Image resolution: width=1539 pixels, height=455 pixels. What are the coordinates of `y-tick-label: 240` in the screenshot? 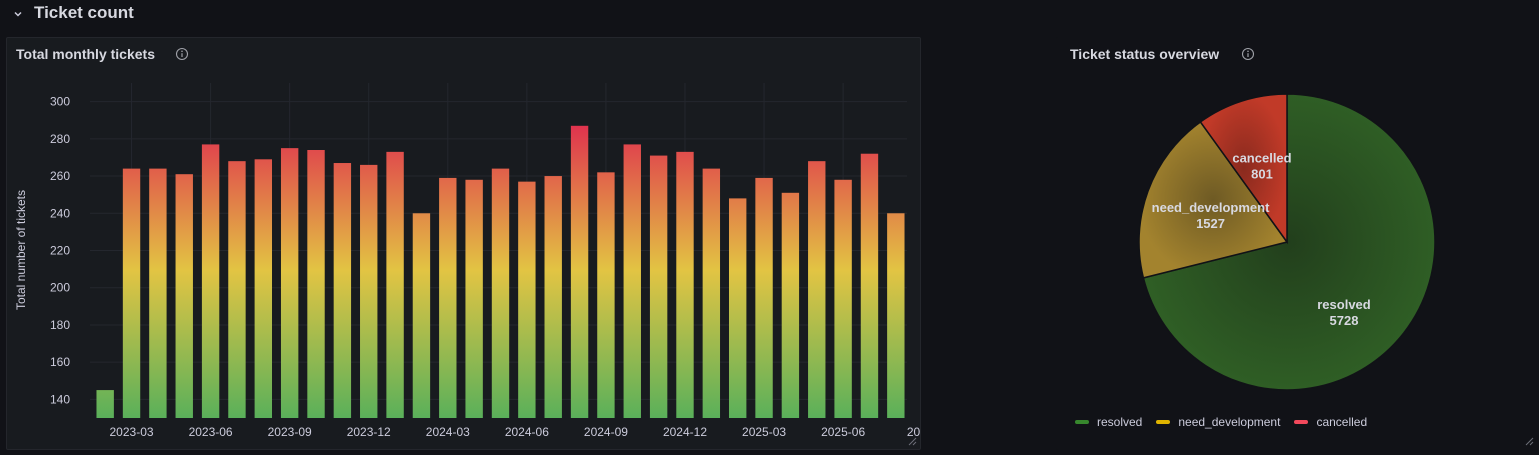 It's located at (60, 213).